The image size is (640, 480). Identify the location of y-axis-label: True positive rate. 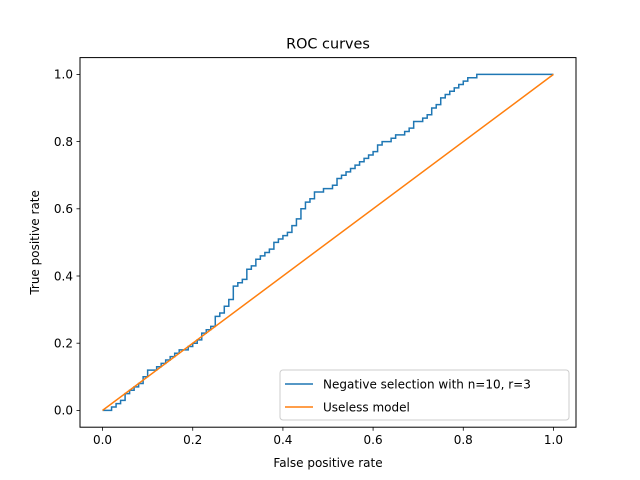
(35, 243).